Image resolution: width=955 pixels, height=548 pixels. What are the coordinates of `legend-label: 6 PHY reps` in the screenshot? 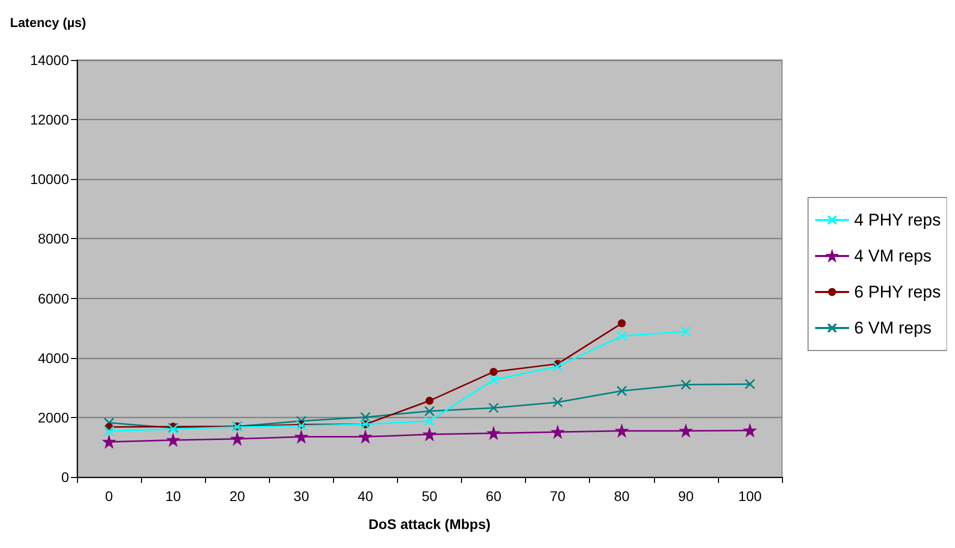 It's located at (897, 292).